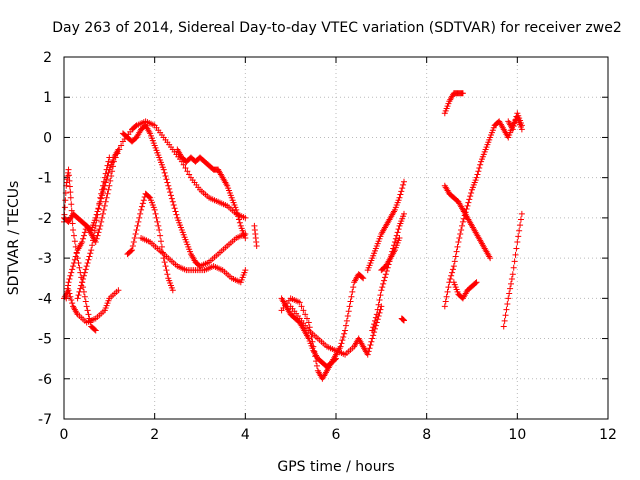 This screenshot has height=480, width=640. What do you see at coordinates (47, 98) in the screenshot?
I see `y-tick-label: 1` at bounding box center [47, 98].